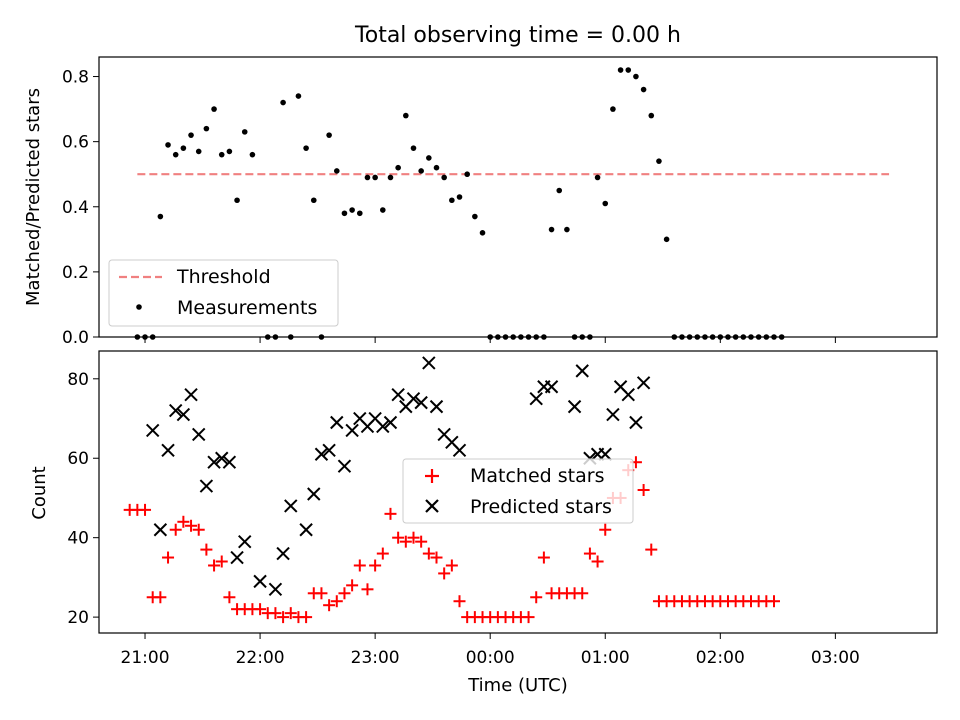 The image size is (960, 720). Describe the element at coordinates (39, 492) in the screenshot. I see `count-y-axis-label: Count` at that location.